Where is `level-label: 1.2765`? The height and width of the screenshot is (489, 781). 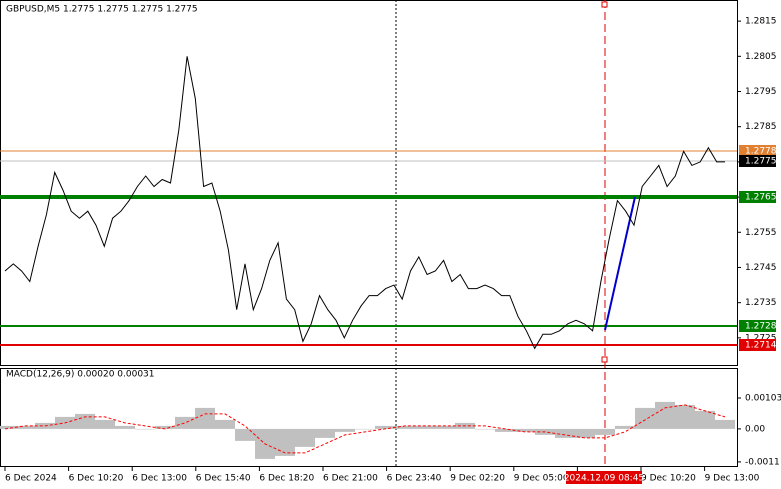 level-label: 1.2765 is located at coordinates (761, 198).